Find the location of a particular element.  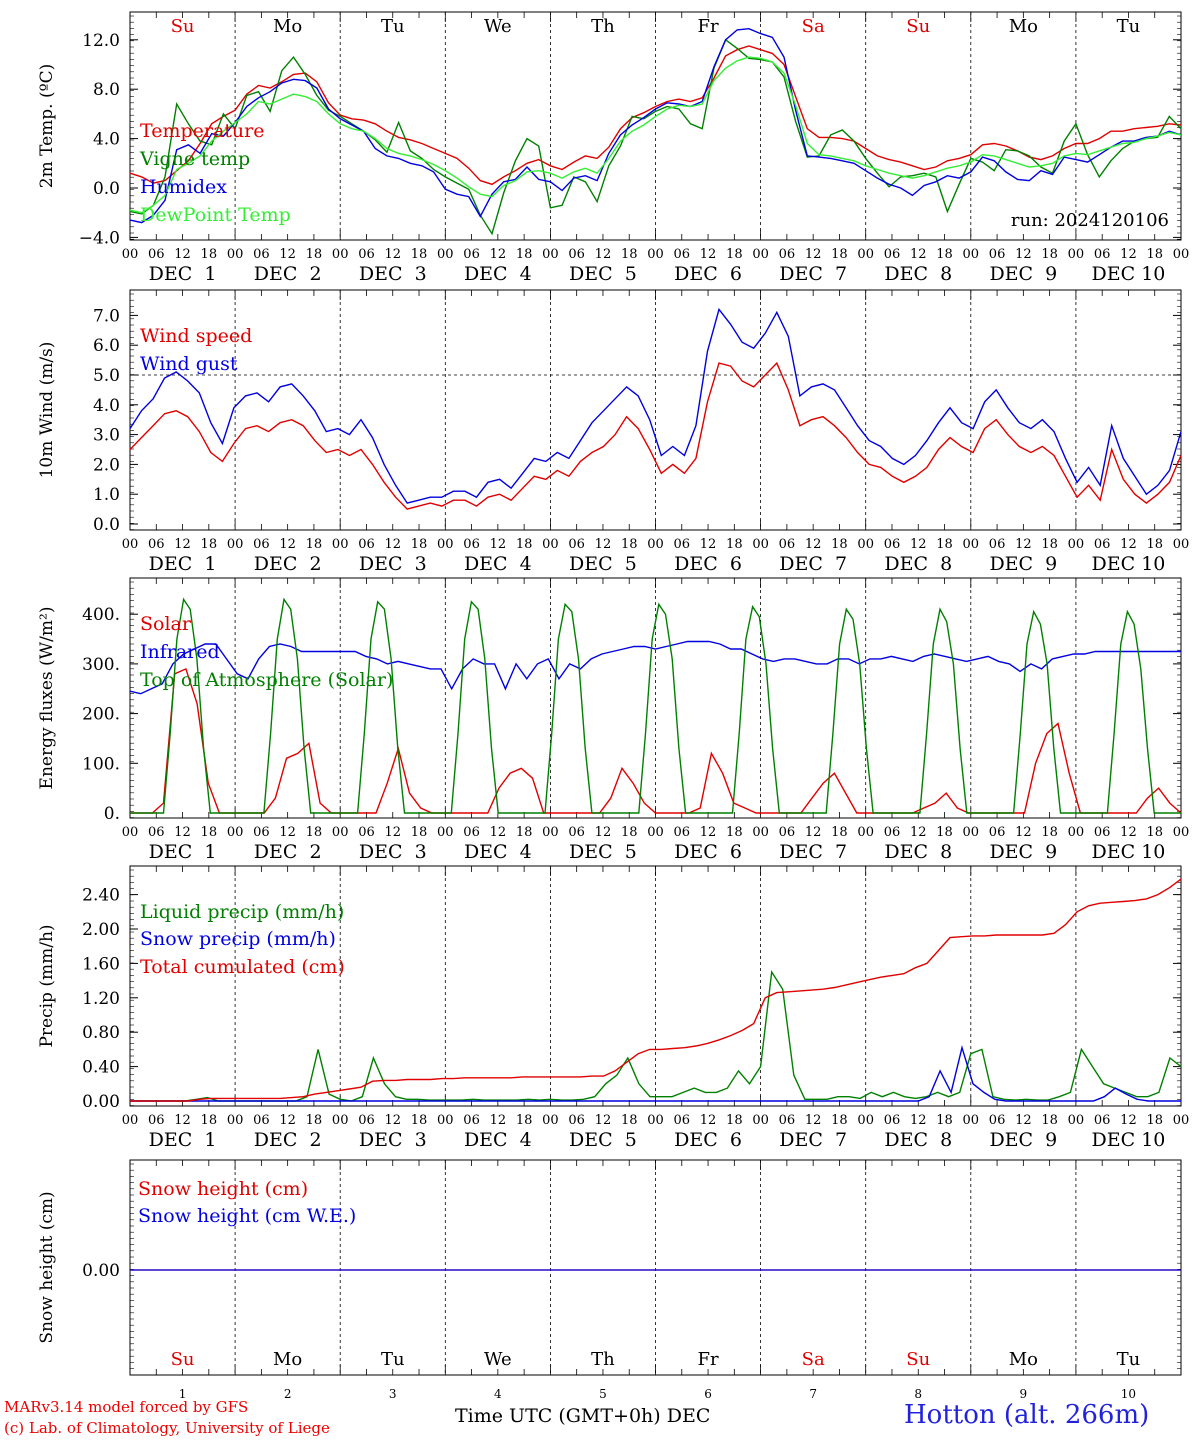

legend-entry: Wind gust is located at coordinates (189, 364).